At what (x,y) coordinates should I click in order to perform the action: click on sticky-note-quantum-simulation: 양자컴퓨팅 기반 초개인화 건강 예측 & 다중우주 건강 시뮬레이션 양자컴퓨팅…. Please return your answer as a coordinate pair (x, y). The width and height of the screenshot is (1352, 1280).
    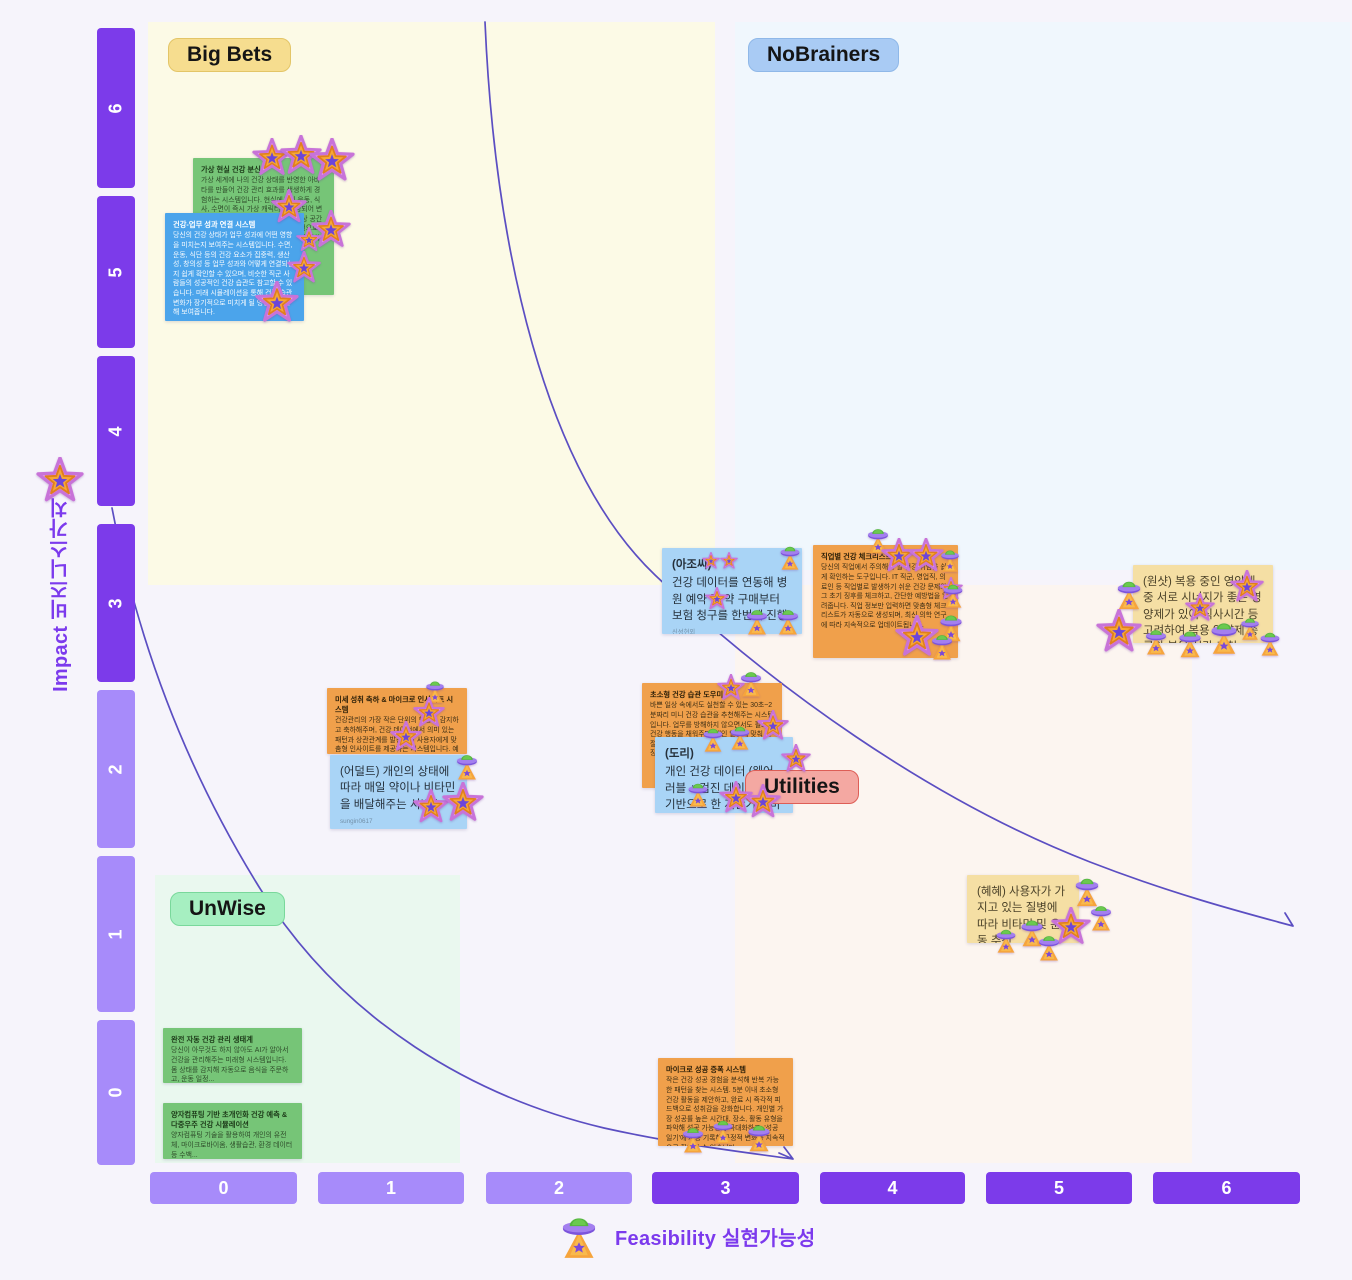
    Looking at the image, I should click on (232, 1131).